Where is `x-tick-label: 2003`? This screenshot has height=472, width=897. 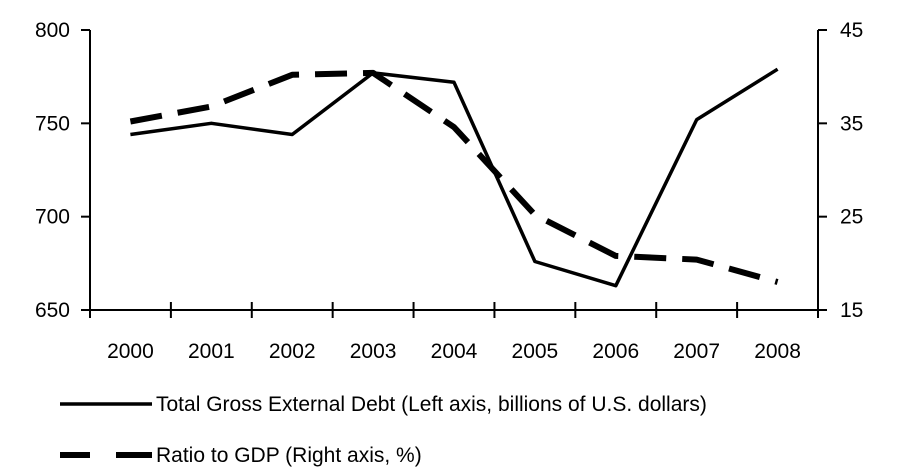 x-tick-label: 2003 is located at coordinates (373, 351).